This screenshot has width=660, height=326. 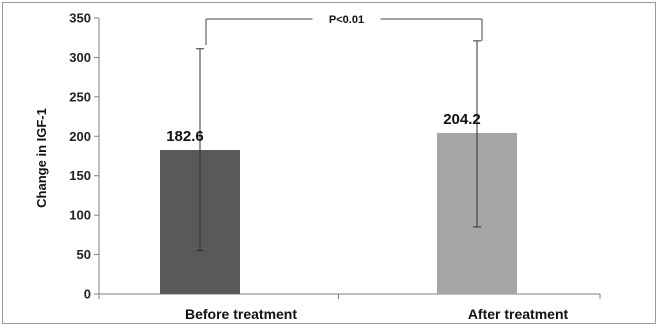 What do you see at coordinates (518, 314) in the screenshot?
I see `category-label-after-treatment: After treatment` at bounding box center [518, 314].